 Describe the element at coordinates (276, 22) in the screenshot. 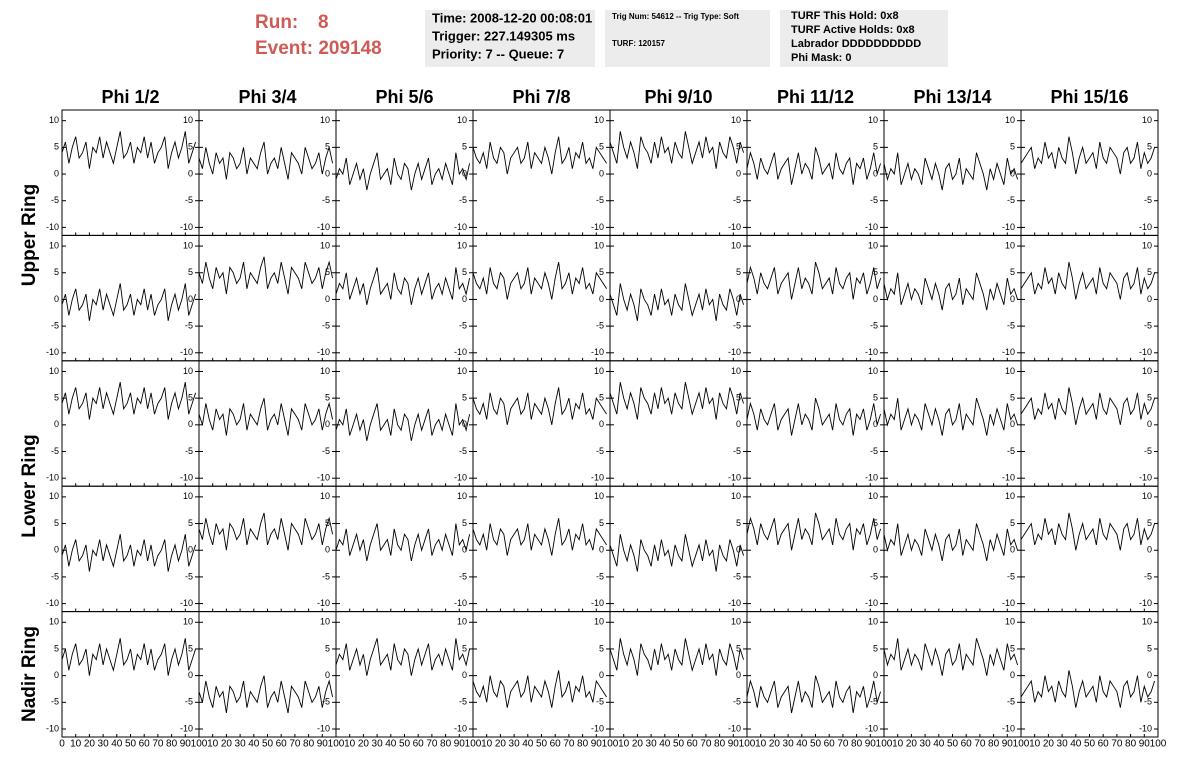

I see `run-label: Run:` at that location.